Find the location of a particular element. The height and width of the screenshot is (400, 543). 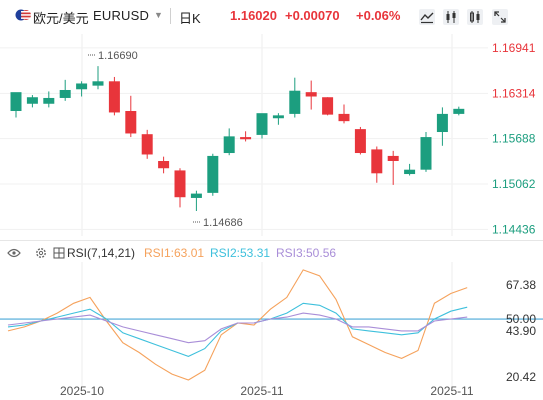

symbol-code: EURUSD is located at coordinates (121, 15).